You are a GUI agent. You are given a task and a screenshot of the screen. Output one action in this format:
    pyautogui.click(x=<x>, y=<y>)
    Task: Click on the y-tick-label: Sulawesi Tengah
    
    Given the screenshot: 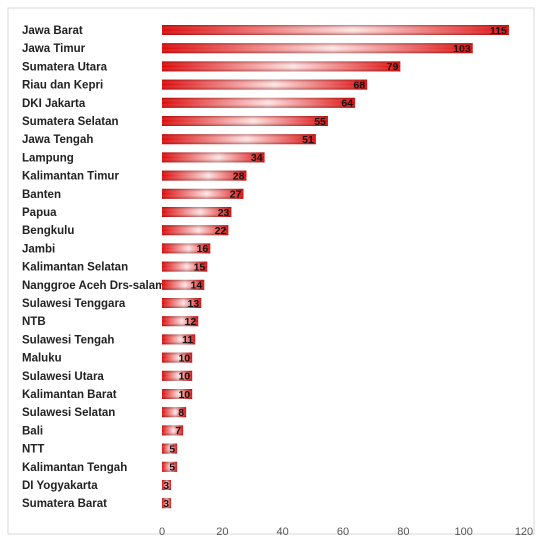 What is the action you would take?
    pyautogui.click(x=68, y=340)
    